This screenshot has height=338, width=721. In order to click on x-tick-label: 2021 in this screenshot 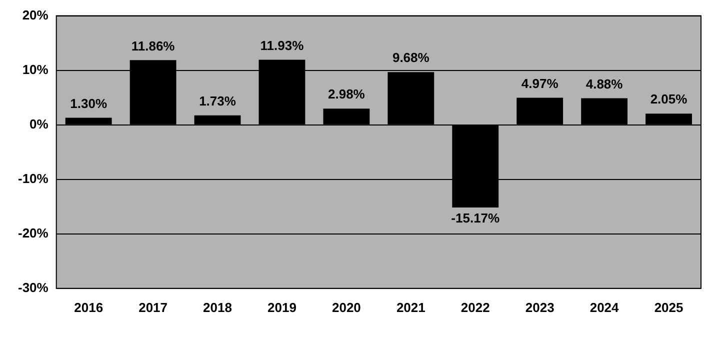, I will do `click(411, 307)`.